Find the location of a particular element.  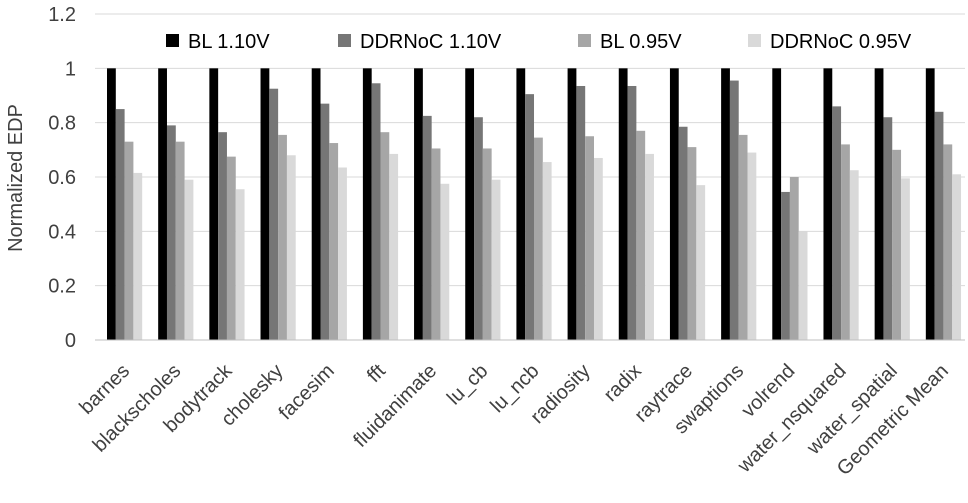

y-tick-label: 0.6 is located at coordinates (62, 178).